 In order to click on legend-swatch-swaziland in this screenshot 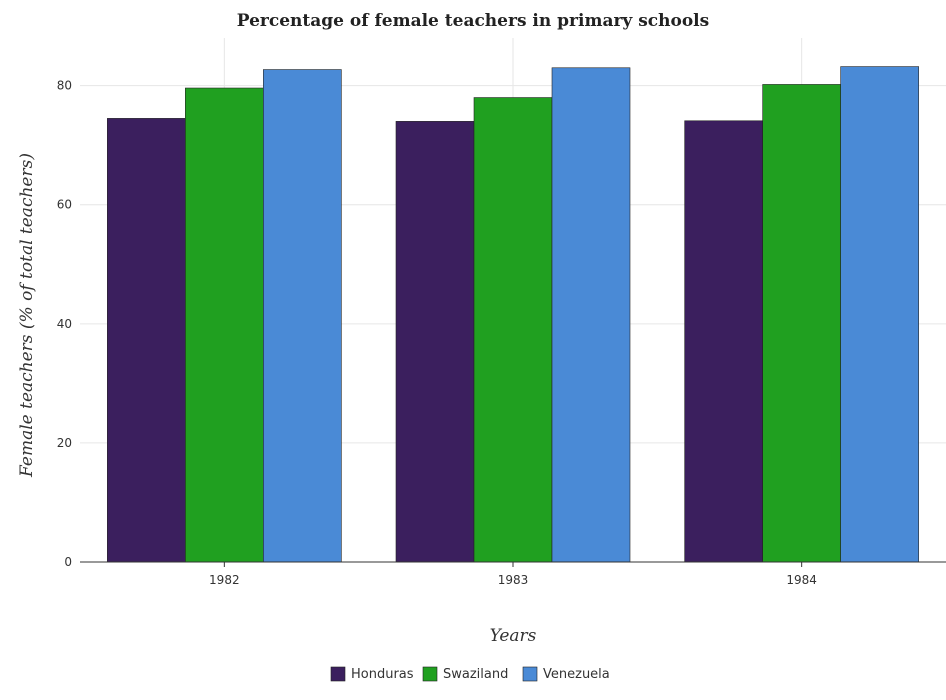, I will do `click(430, 674)`.